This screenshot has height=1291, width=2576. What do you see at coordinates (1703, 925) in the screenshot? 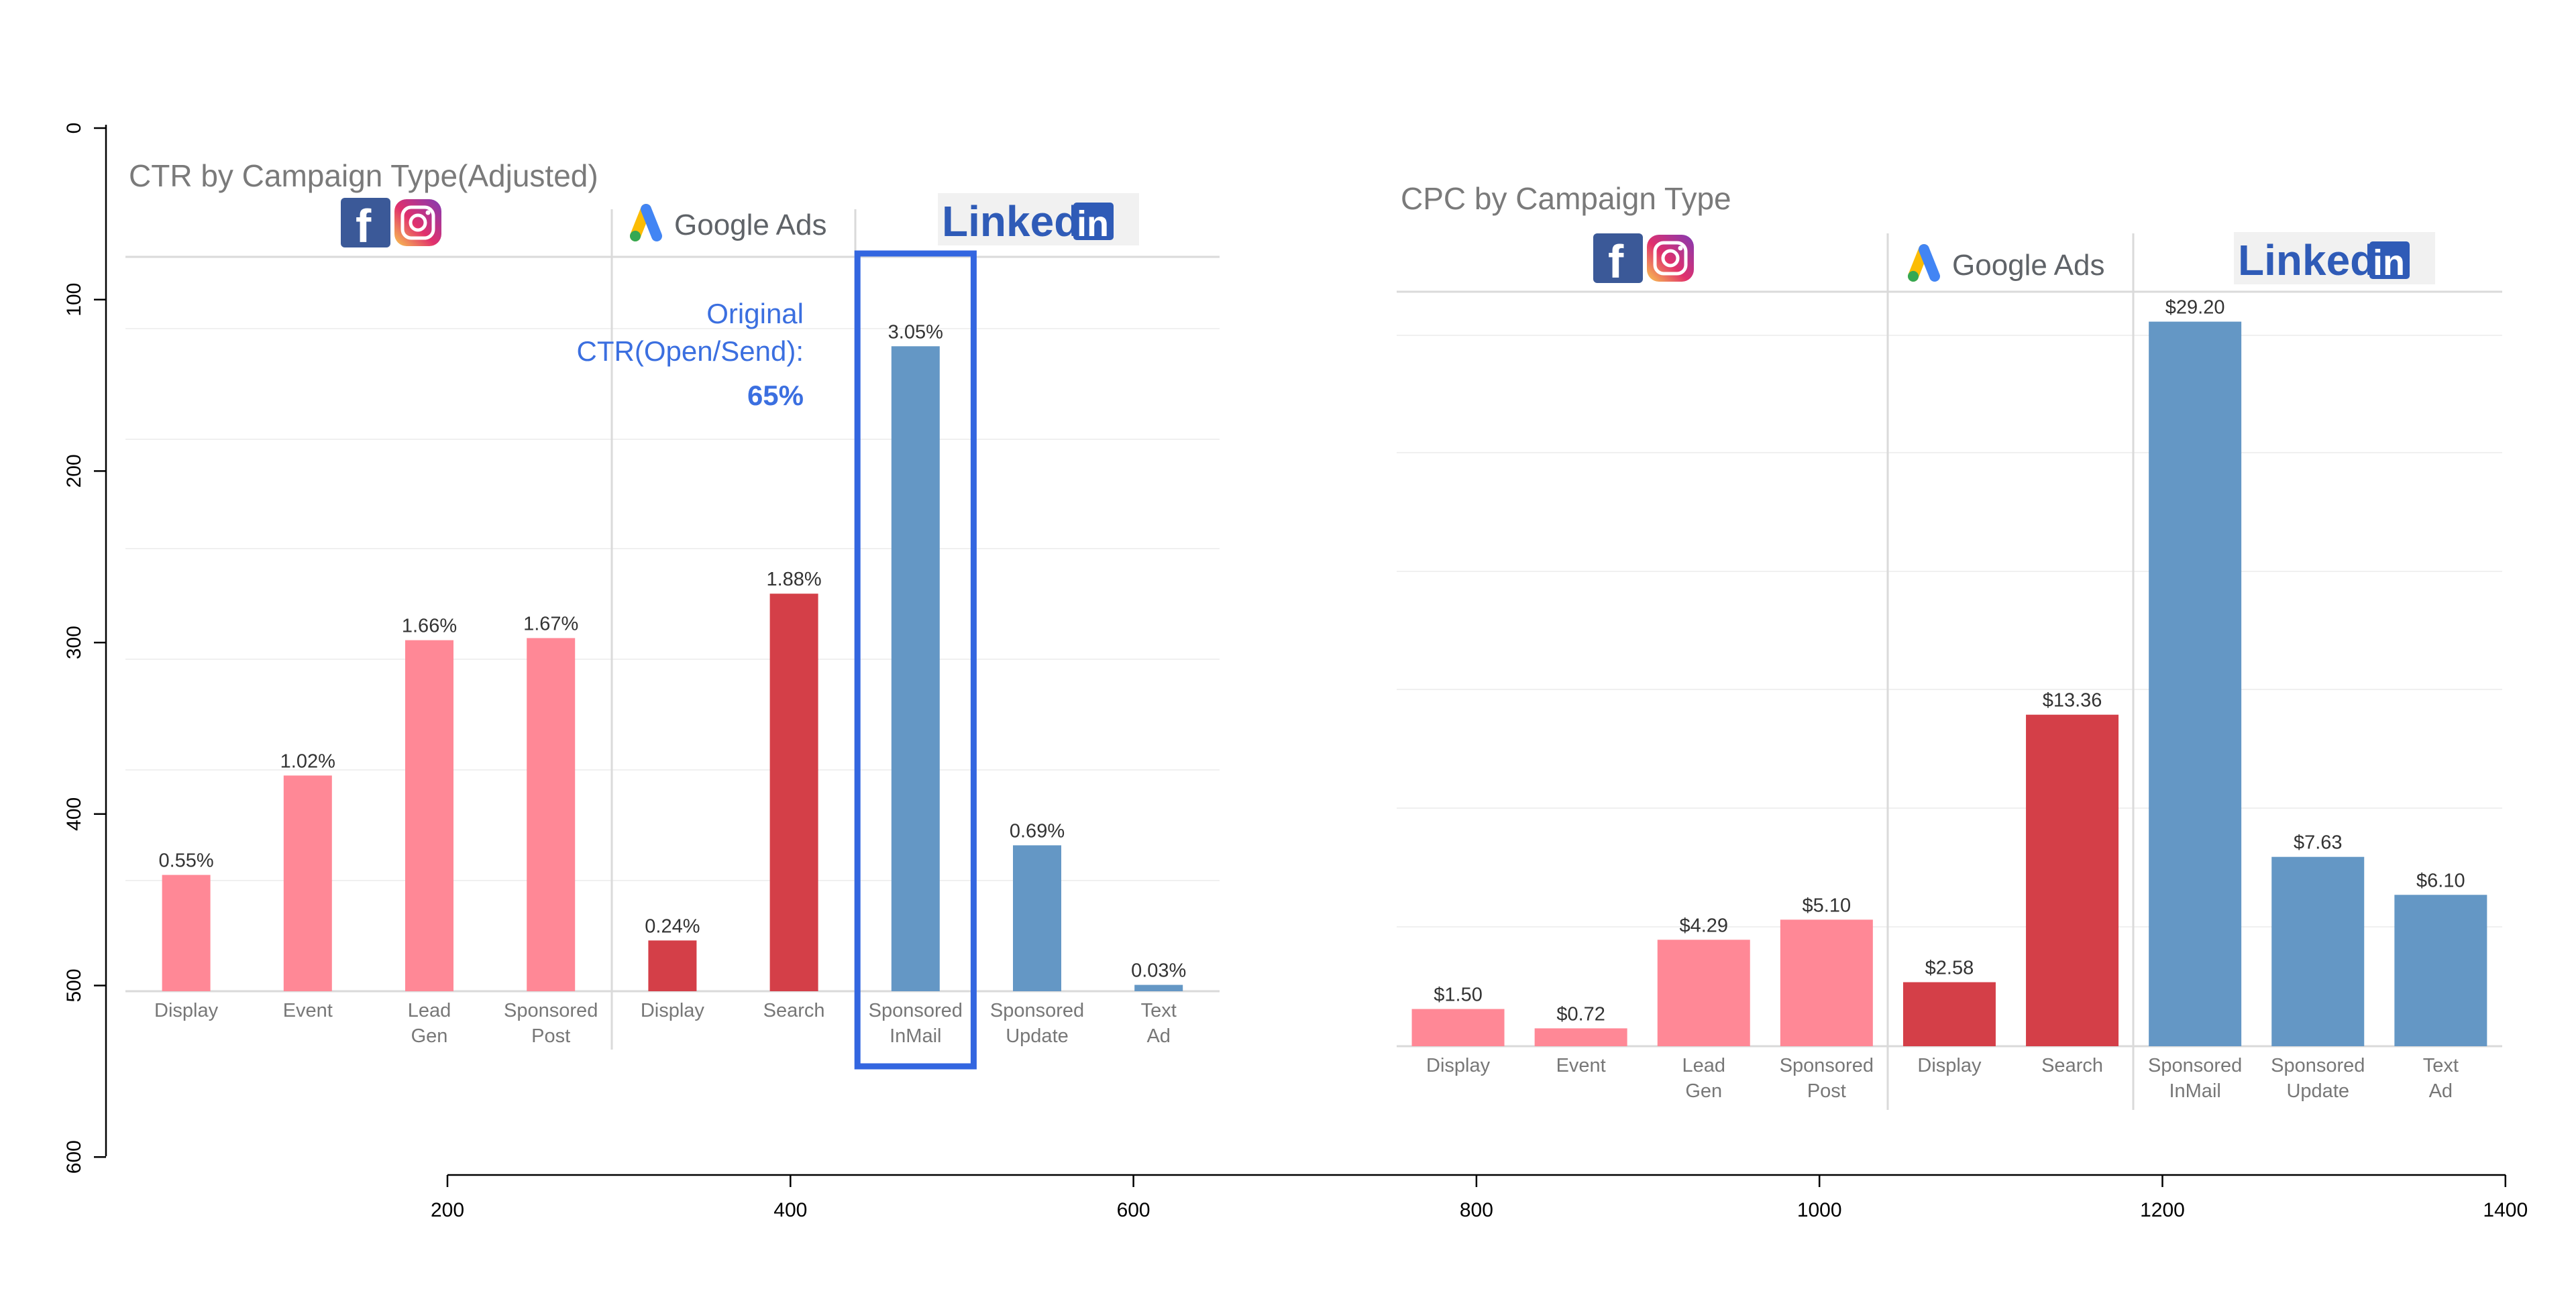
I see `value-label: $4.29` at bounding box center [1703, 925].